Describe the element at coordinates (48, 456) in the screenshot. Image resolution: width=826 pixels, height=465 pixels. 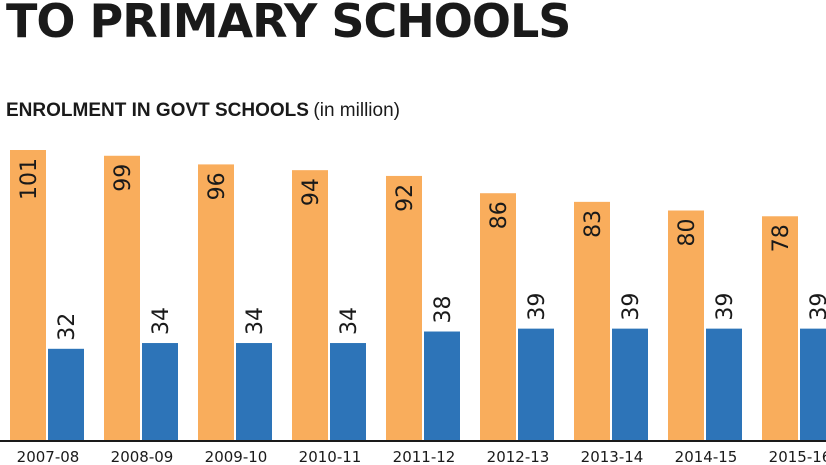
I see `x-tick-2007-08: 2007-08` at that location.